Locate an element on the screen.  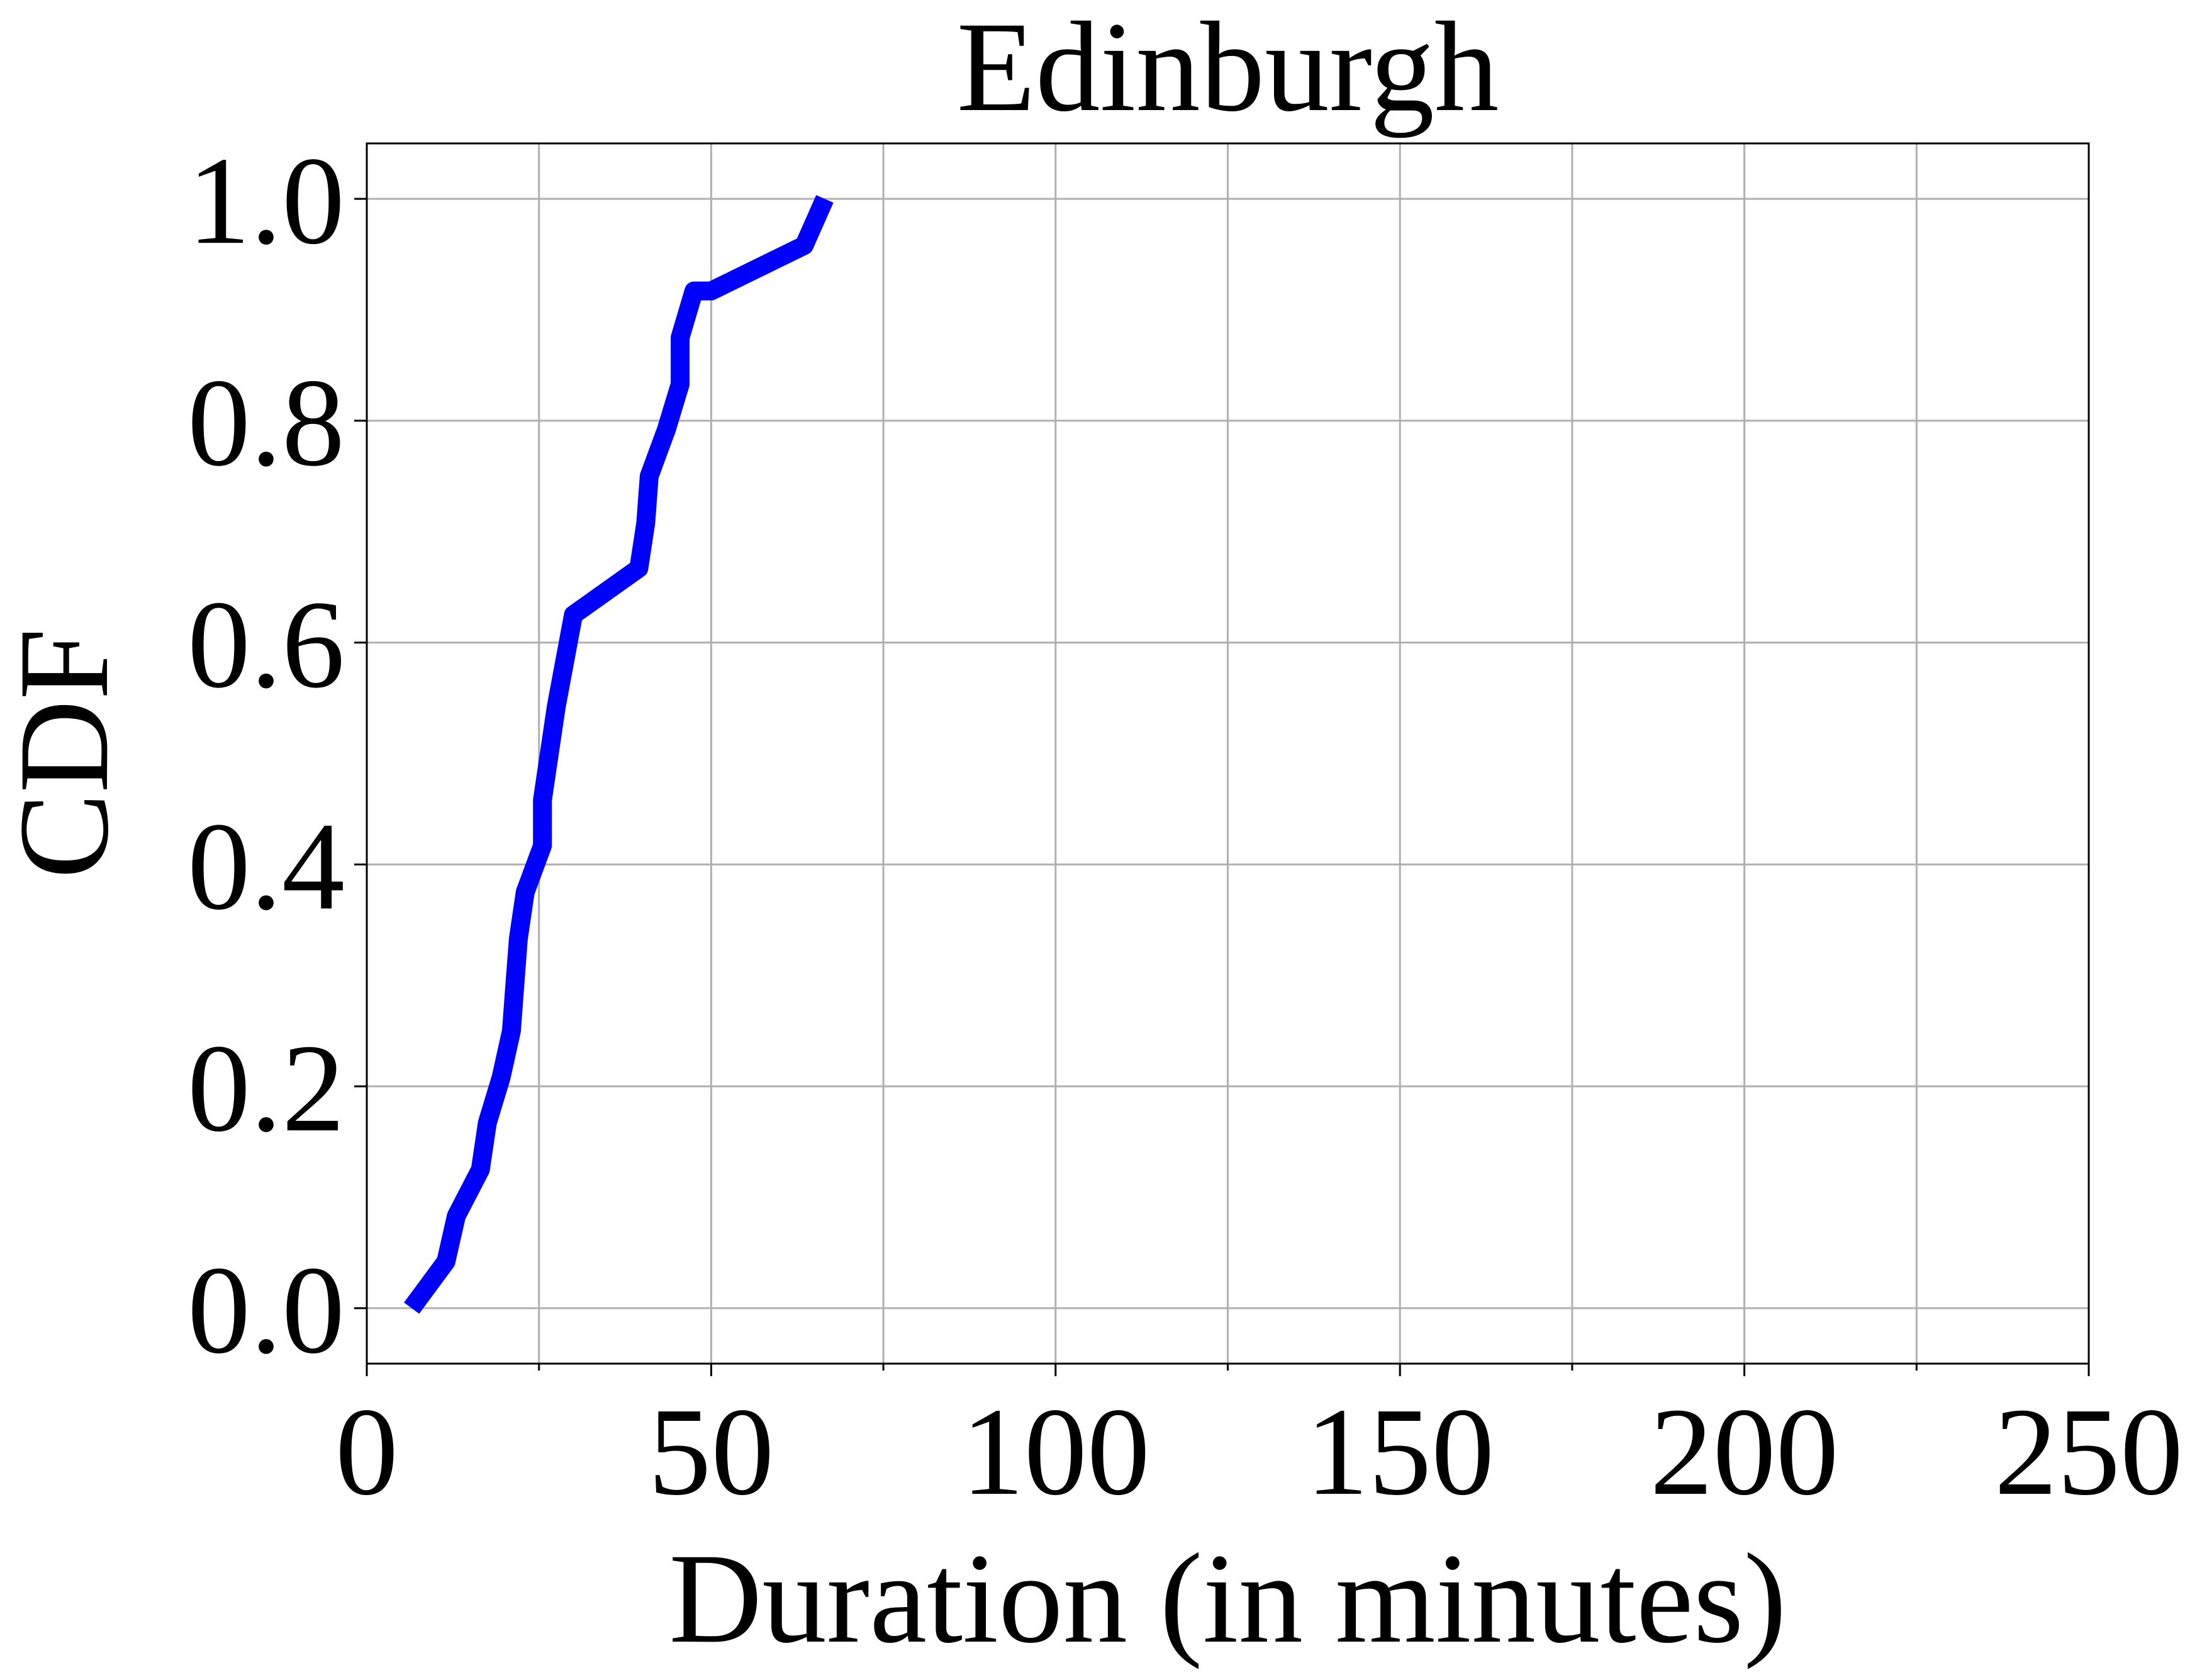
x-tick-label: 250 is located at coordinates (2088, 1451).